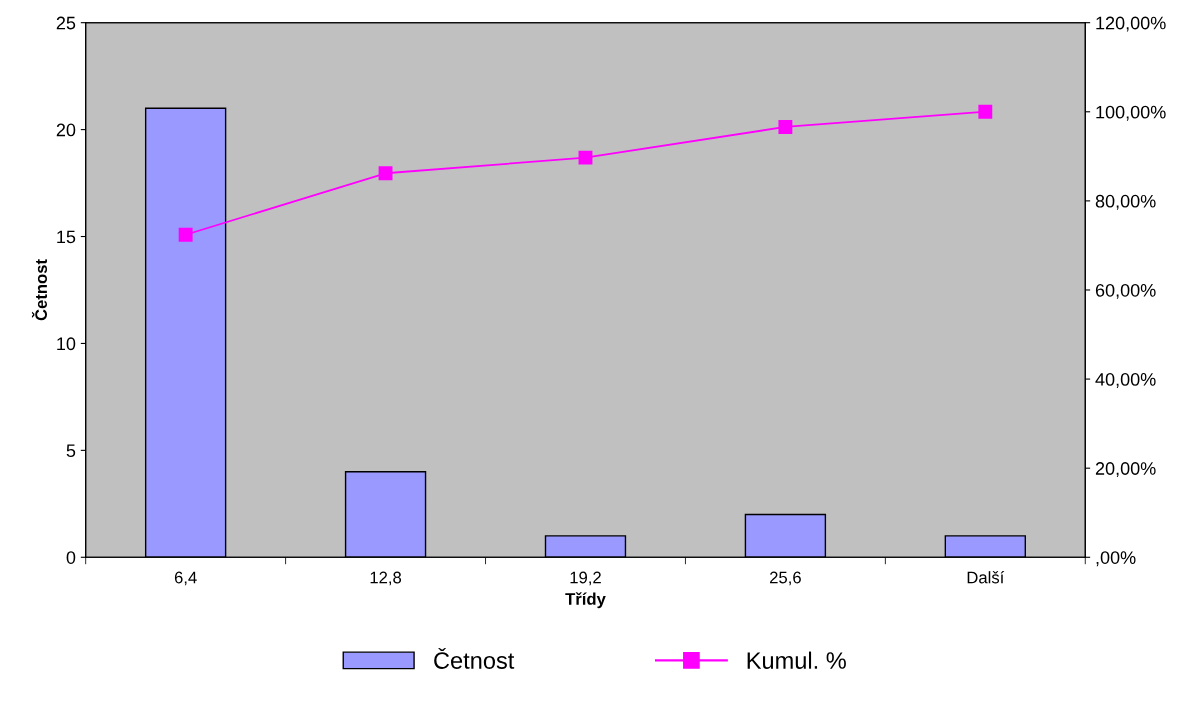  What do you see at coordinates (585, 578) in the screenshot?
I see `x-tick-label: 19,2` at bounding box center [585, 578].